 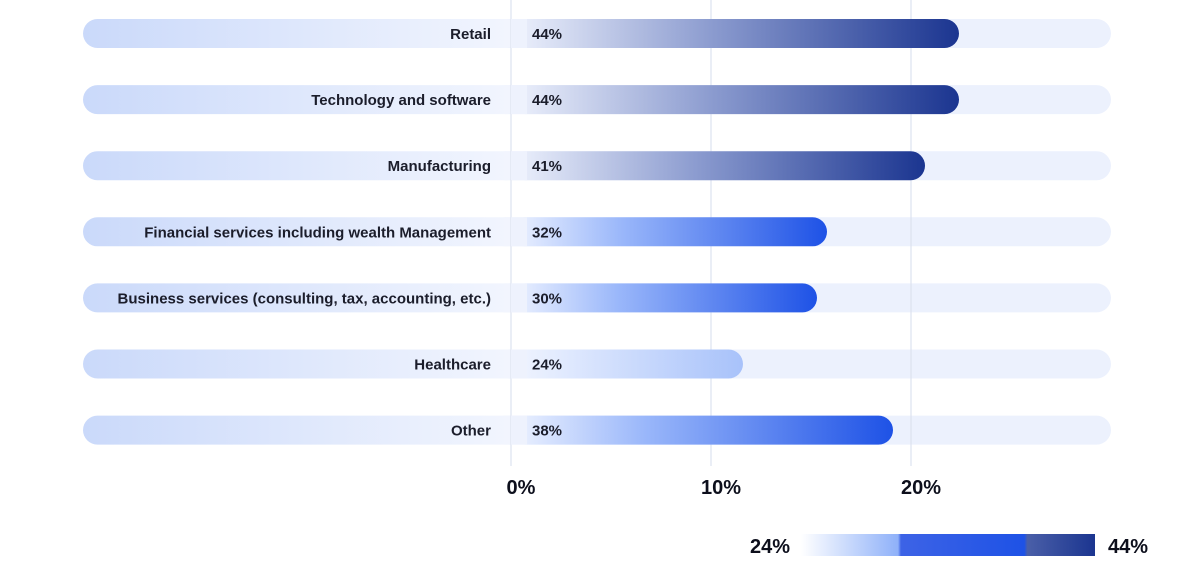 I want to click on x-tick-label: 10%, so click(x=721, y=488).